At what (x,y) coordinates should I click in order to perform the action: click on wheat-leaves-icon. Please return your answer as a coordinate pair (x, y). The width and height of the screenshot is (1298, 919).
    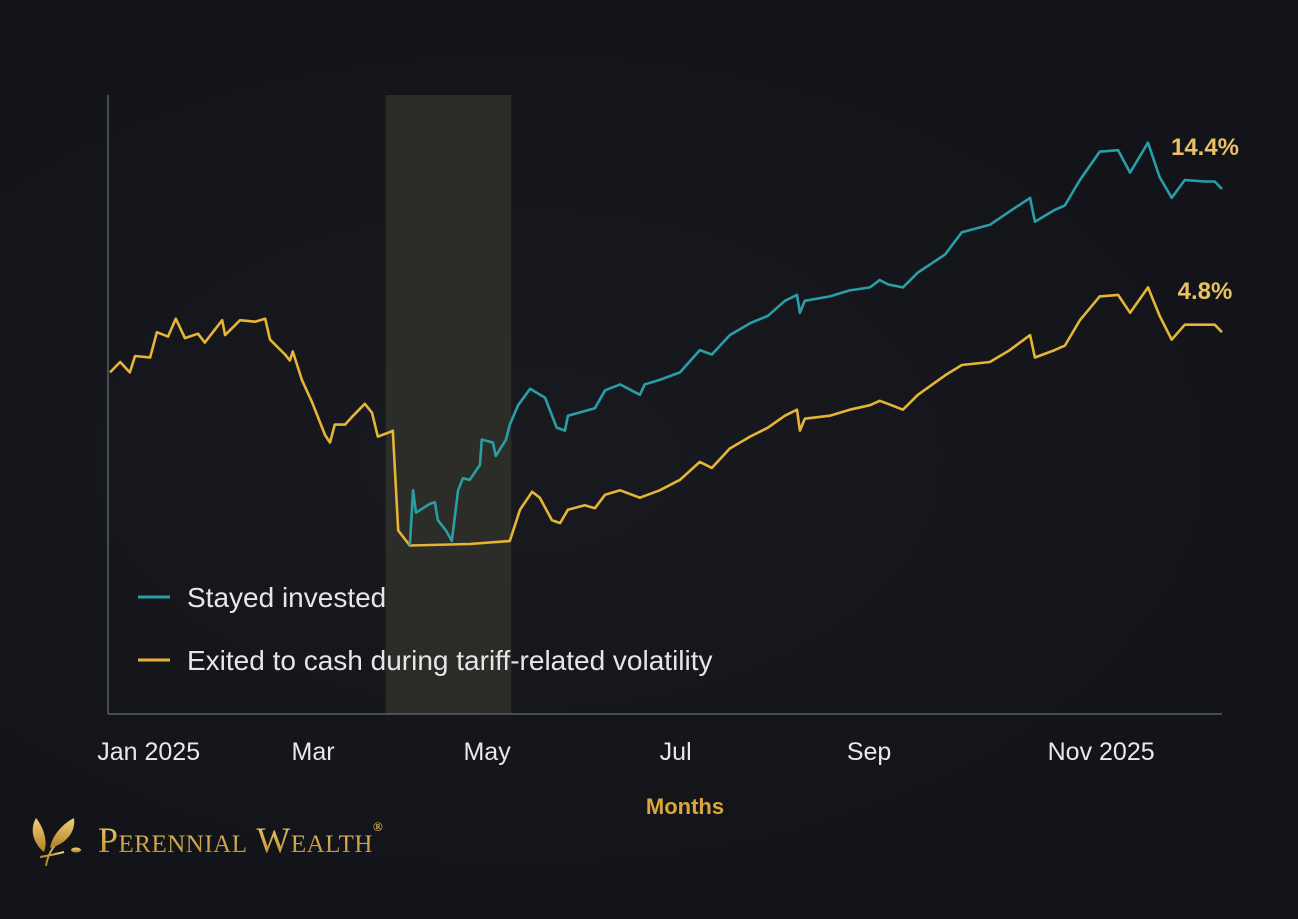
    Looking at the image, I should click on (56, 842).